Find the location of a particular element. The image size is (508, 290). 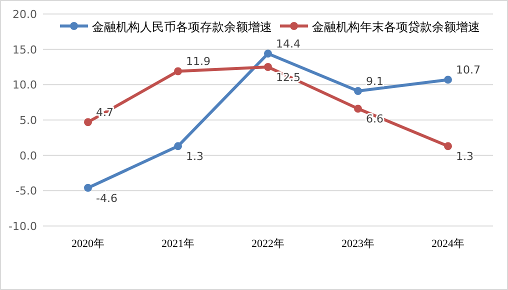

x-tick-label: 2023年 is located at coordinates (358, 244).